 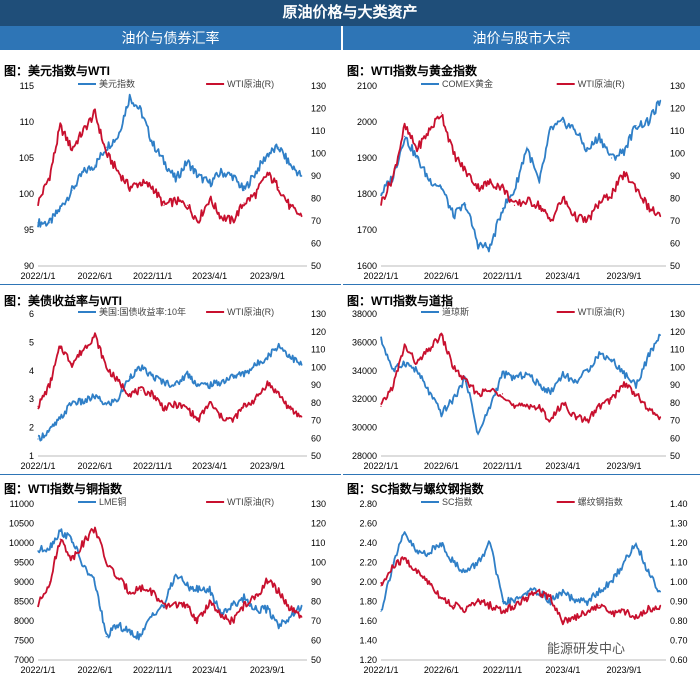 I want to click on left-tick-label: 2, so click(x=31, y=428).